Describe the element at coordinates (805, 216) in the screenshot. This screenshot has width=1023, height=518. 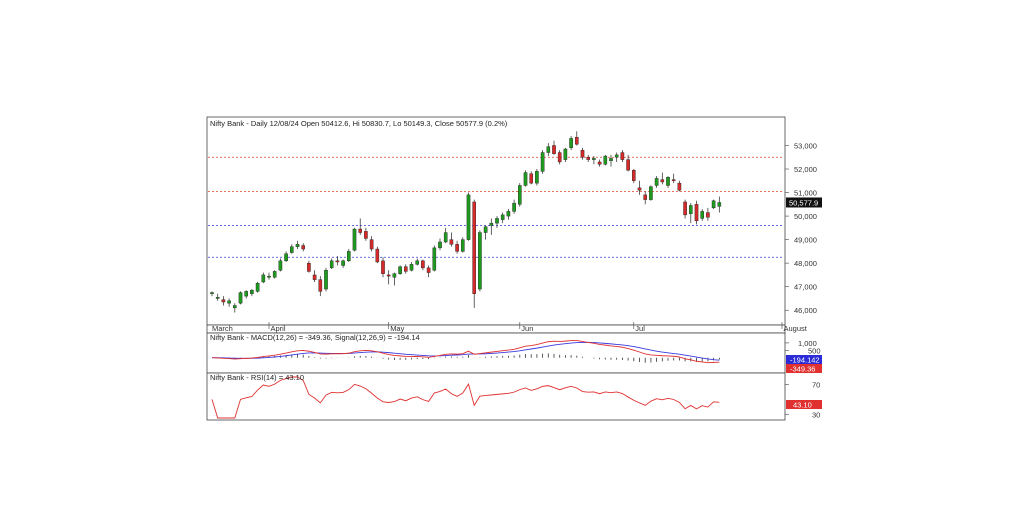
I see `price-y-tick: 50,000` at that location.